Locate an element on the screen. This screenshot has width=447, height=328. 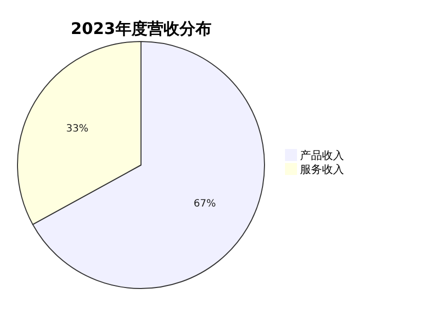
data-label: 67% is located at coordinates (205, 204).